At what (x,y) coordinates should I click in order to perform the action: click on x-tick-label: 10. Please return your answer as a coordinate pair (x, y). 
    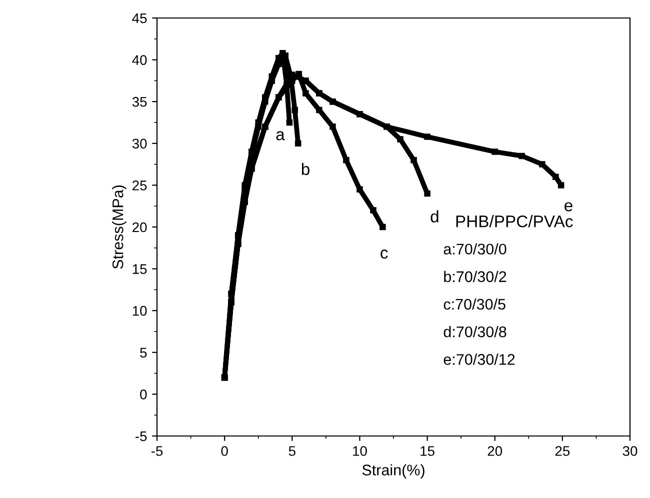
    Looking at the image, I should click on (360, 451).